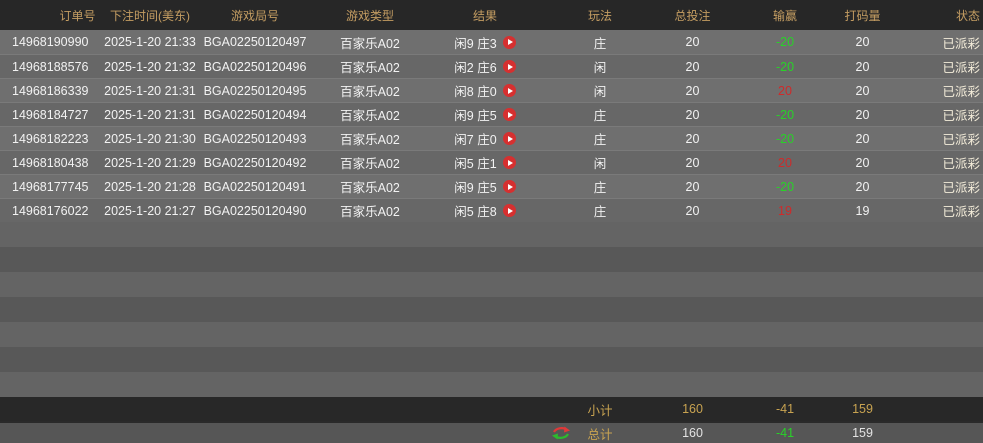 The height and width of the screenshot is (443, 983). Describe the element at coordinates (150, 210) in the screenshot. I see `bet-time: 2025-1-20 21:27` at that location.